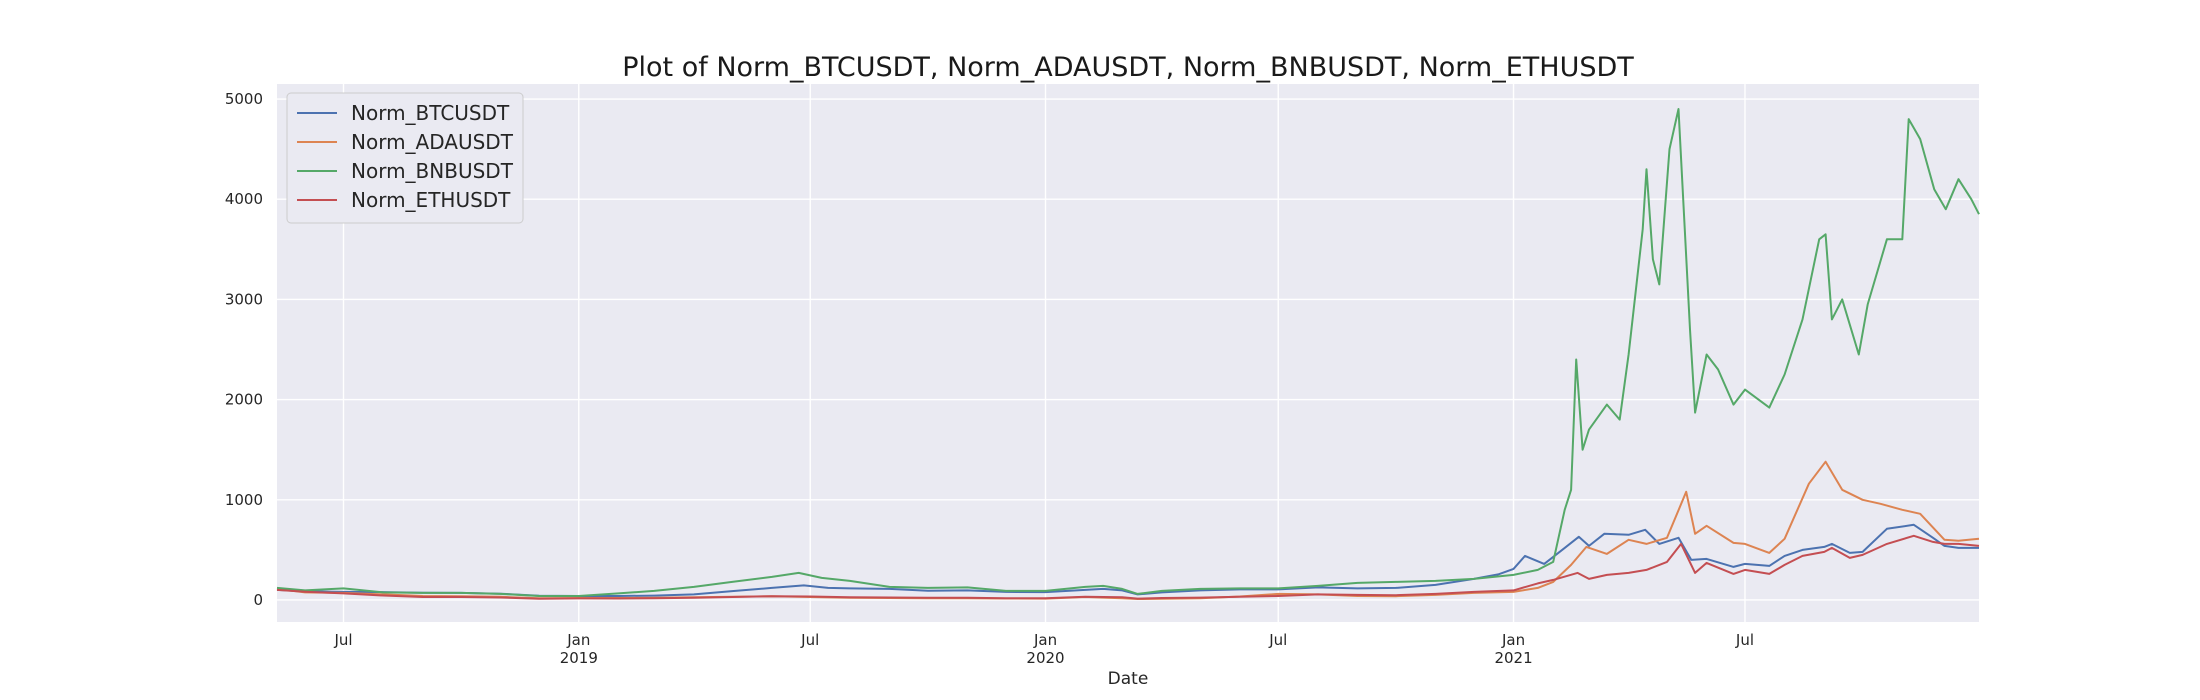 Image resolution: width=2200 pixels, height=700 pixels. I want to click on y-tick-label: 2000, so click(244, 400).